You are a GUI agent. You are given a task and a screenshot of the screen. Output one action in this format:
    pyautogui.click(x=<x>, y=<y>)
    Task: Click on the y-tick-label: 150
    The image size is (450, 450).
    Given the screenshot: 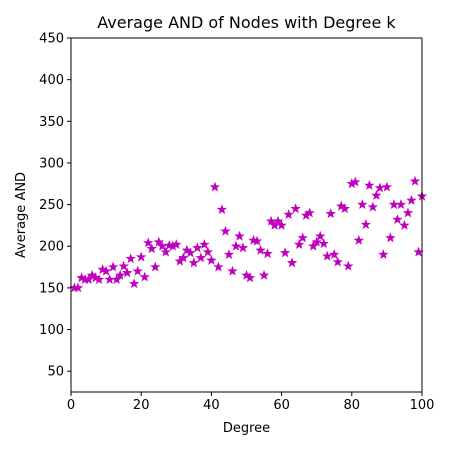 What is the action you would take?
    pyautogui.click(x=51, y=288)
    